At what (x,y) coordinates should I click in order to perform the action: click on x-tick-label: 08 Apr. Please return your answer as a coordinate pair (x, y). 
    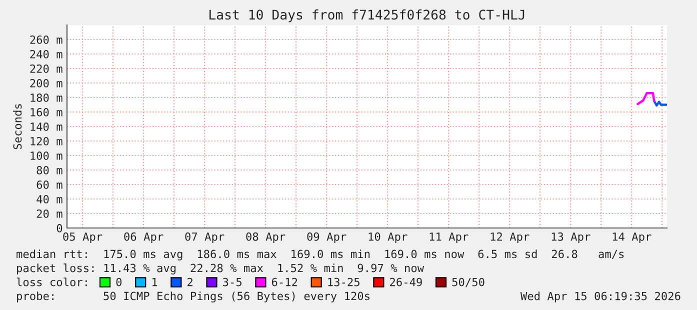
    Looking at the image, I should click on (266, 237).